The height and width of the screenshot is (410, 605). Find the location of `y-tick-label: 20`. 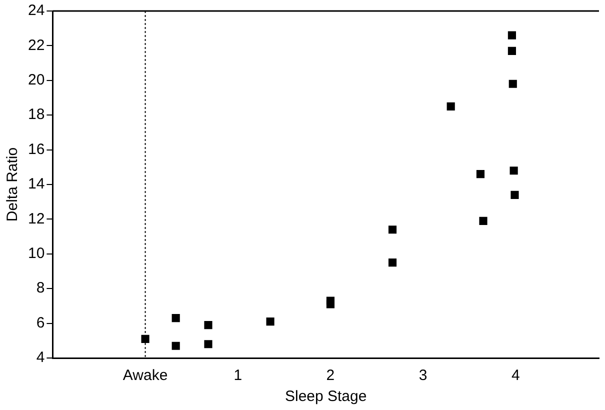

y-tick-label: 20 is located at coordinates (36, 80).